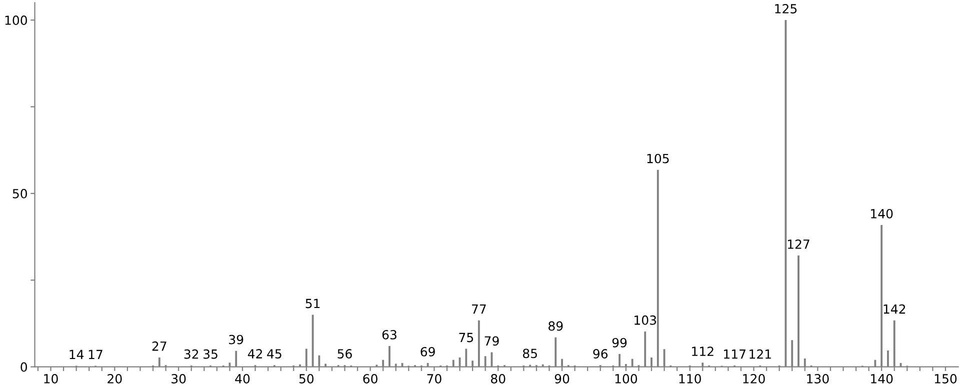  What do you see at coordinates (466, 337) in the screenshot?
I see `annotation: 75` at bounding box center [466, 337].